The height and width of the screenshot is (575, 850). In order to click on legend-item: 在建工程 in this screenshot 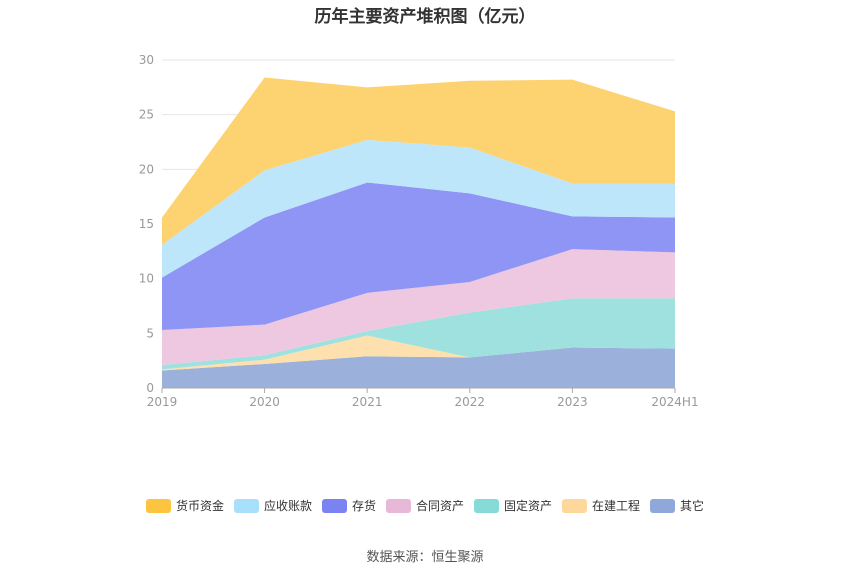, I will do `click(601, 505)`.